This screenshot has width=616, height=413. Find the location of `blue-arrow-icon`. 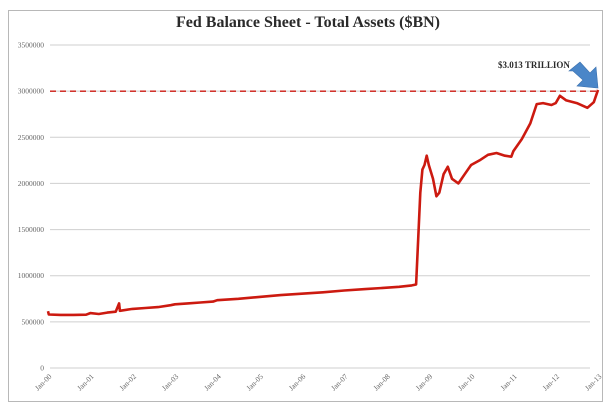

blue-arrow-icon is located at coordinates (583, 75).